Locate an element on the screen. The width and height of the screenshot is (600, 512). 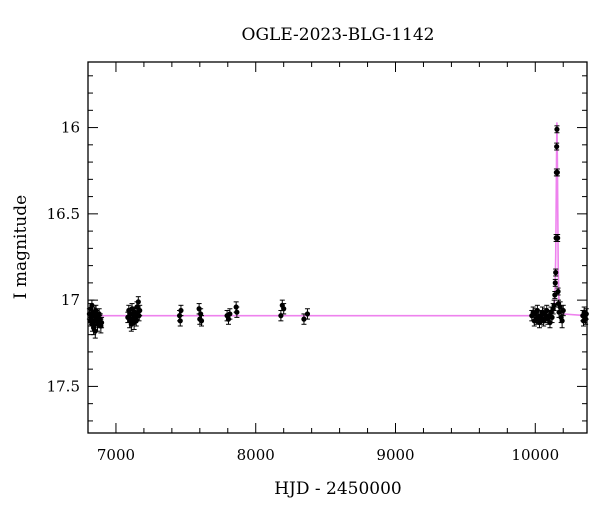
y-tick-label: 16 is located at coordinates (70, 128).